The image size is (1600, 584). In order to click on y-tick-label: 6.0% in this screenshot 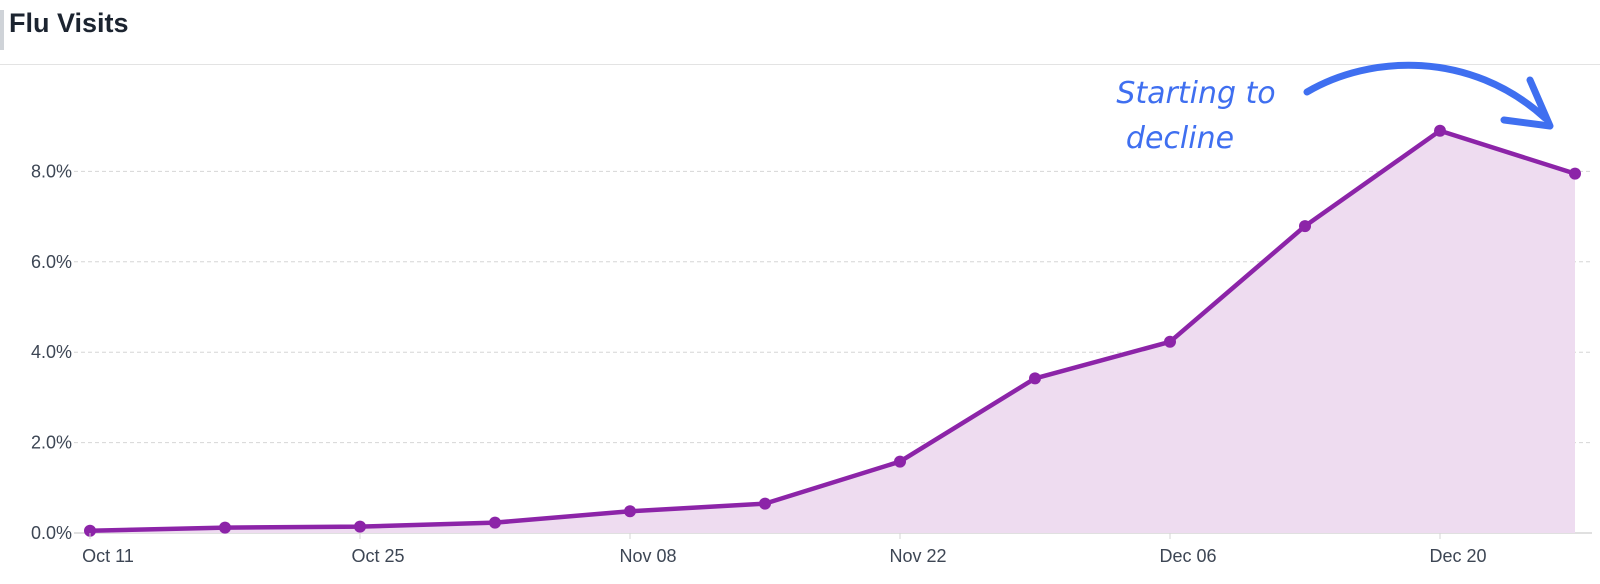, I will do `click(51, 262)`.